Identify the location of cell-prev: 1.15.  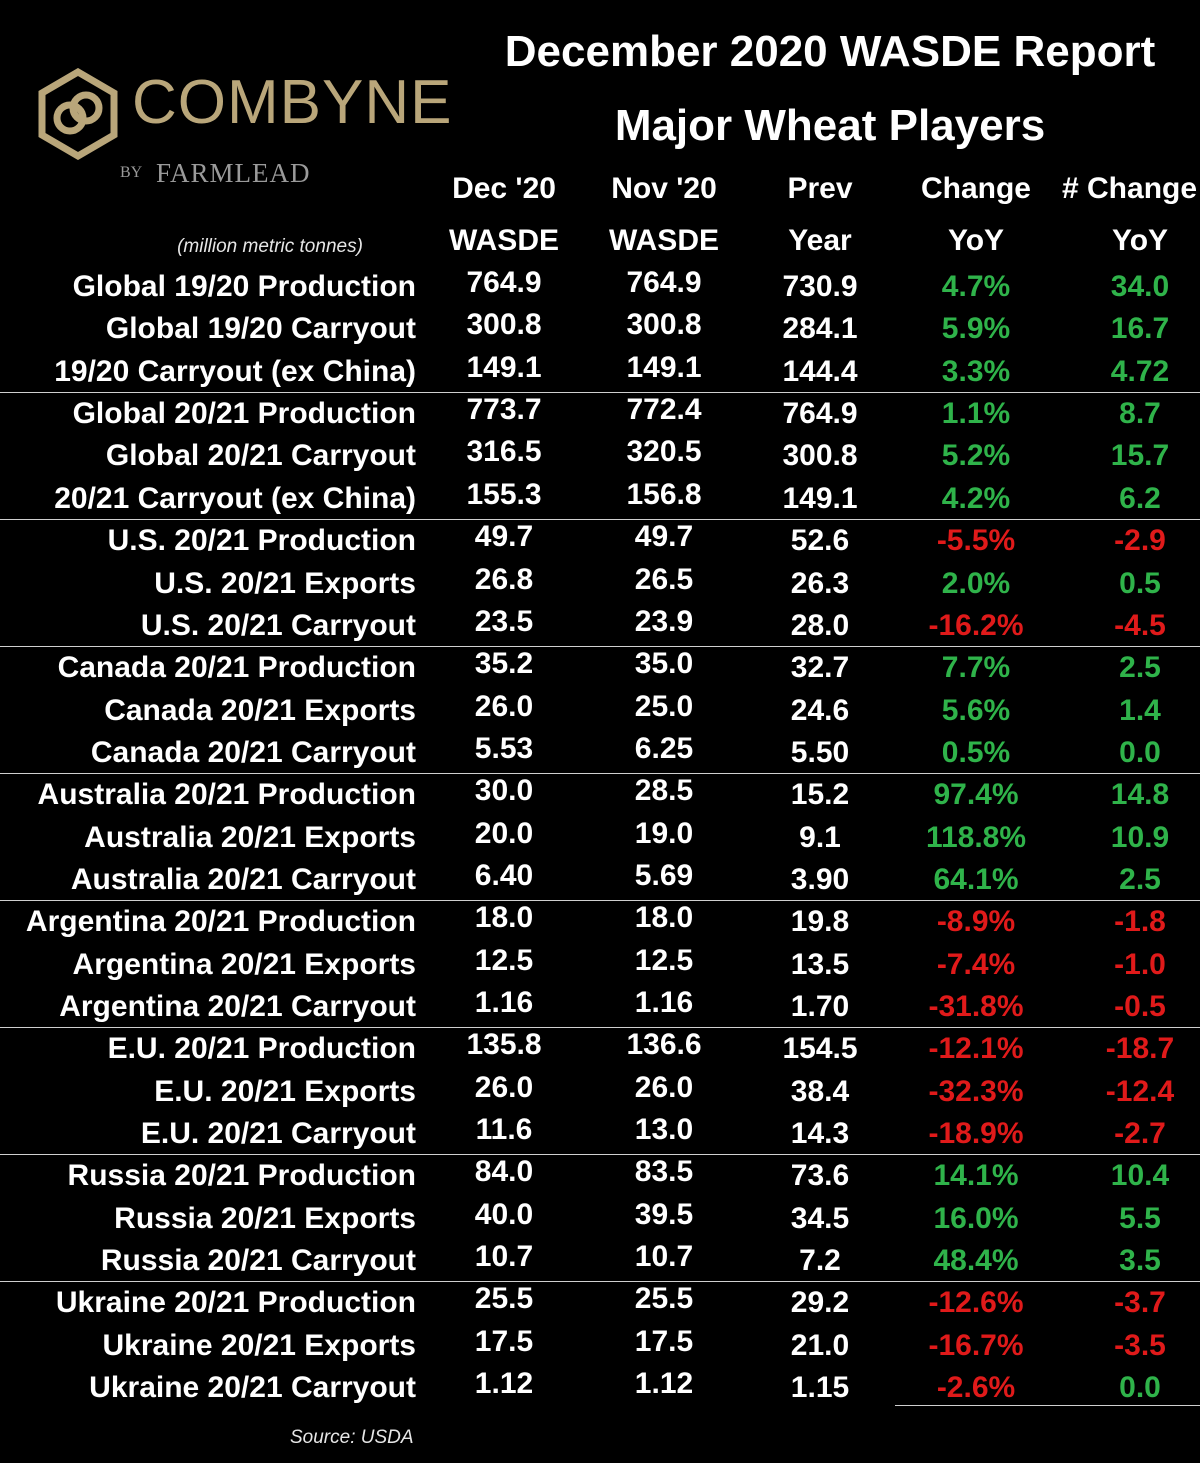
(820, 1388).